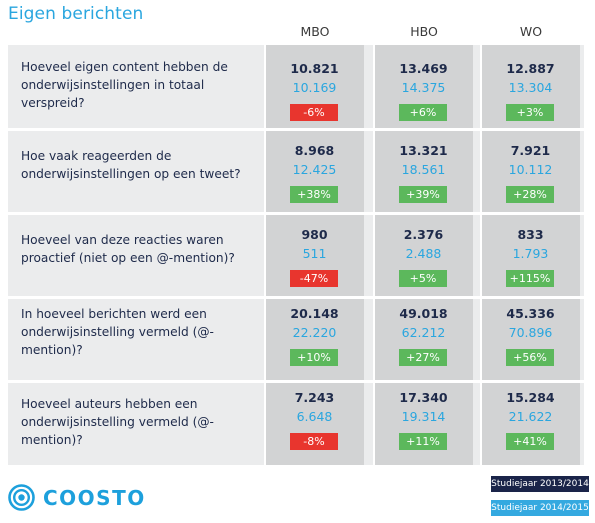 The height and width of the screenshot is (523, 595). Describe the element at coordinates (314, 150) in the screenshot. I see `value-2013-2014: 8.968` at that location.